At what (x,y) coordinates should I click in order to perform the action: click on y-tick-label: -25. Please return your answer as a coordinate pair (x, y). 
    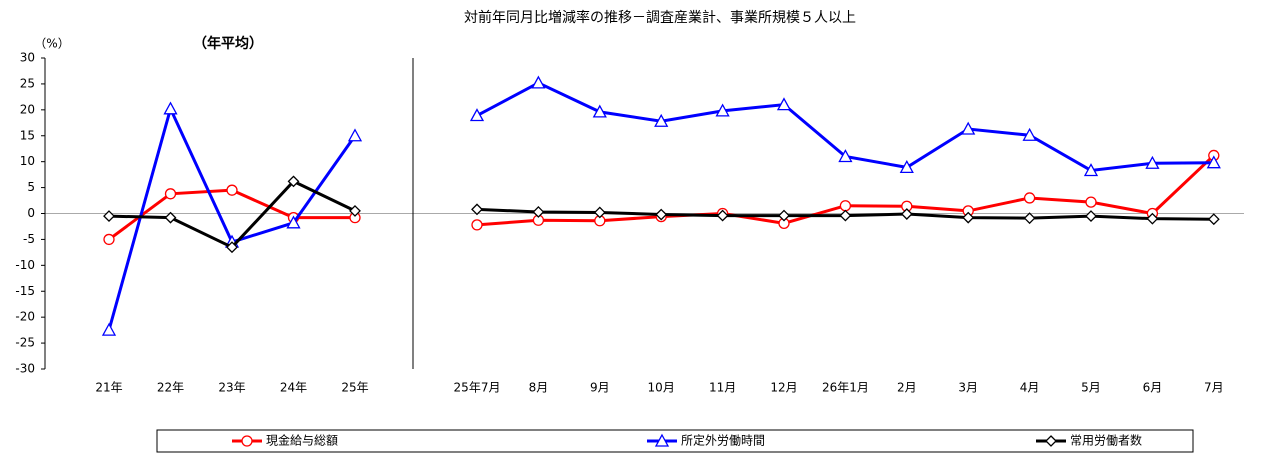
    Looking at the image, I should click on (25, 343).